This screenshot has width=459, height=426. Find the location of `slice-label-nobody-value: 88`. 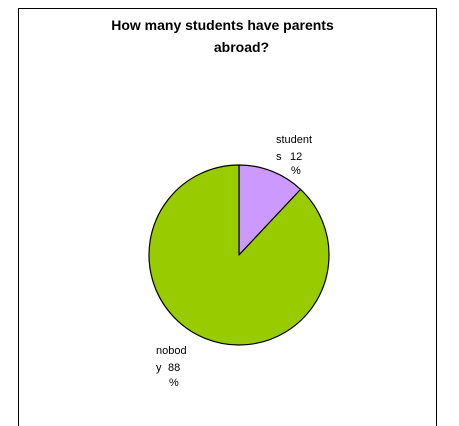

slice-label-nobody-value: 88 is located at coordinates (174, 368).